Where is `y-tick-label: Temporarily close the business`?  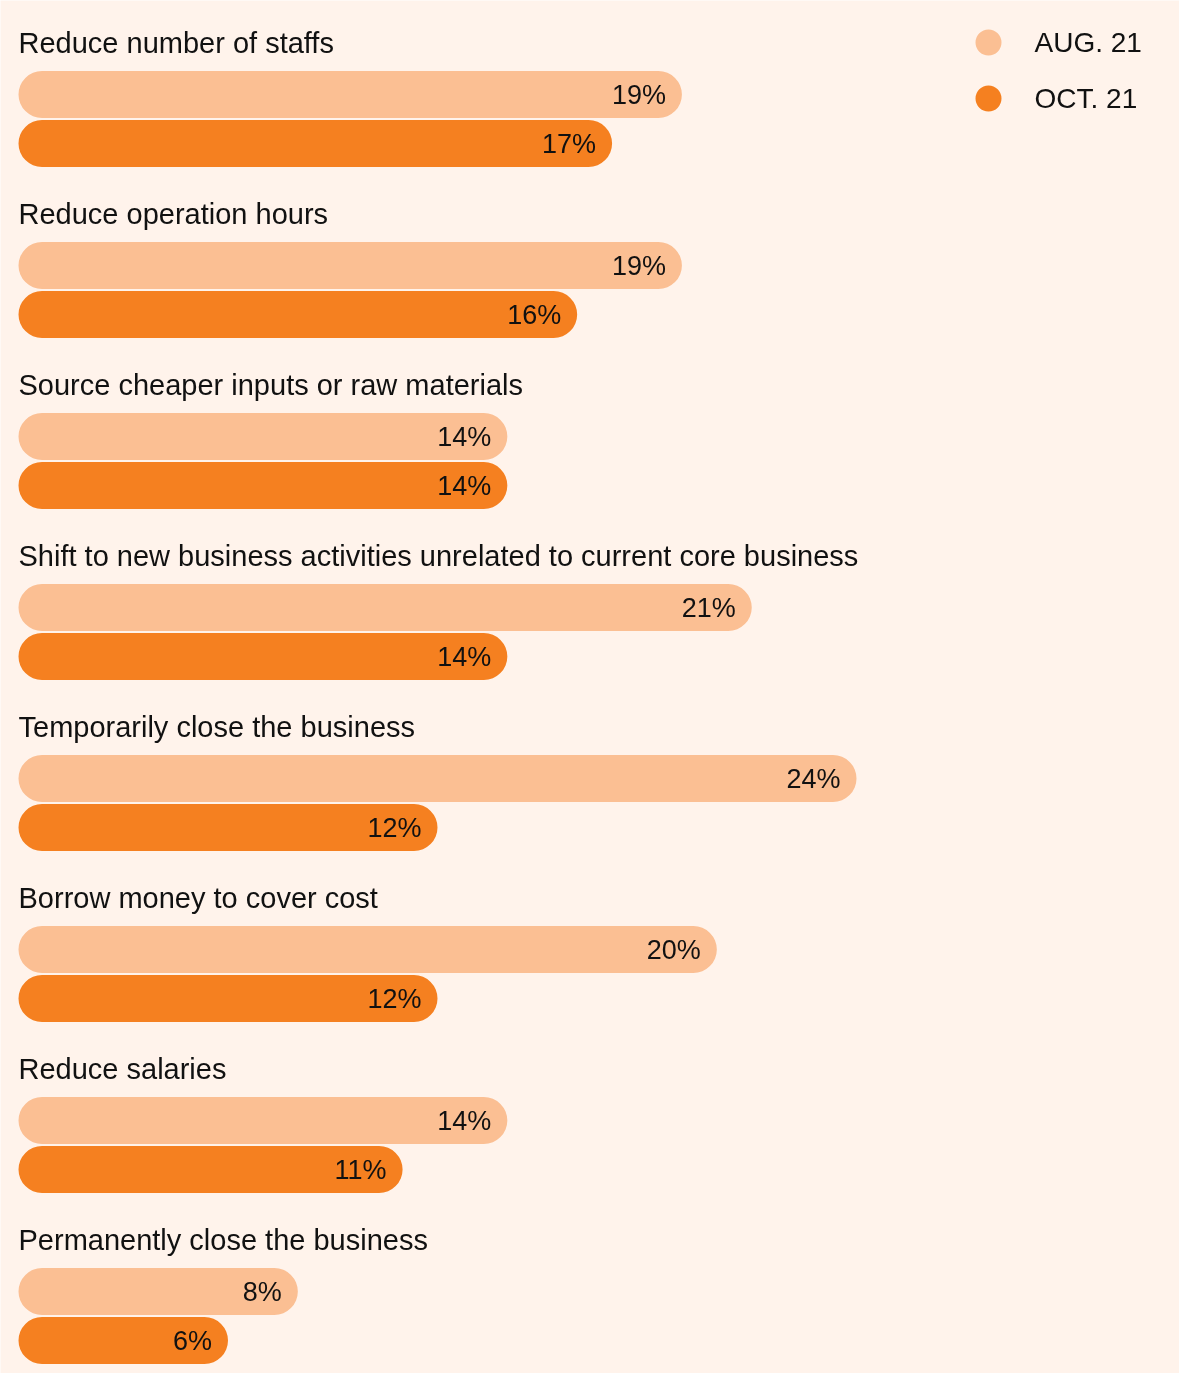 y-tick-label: Temporarily close the business is located at coordinates (217, 726).